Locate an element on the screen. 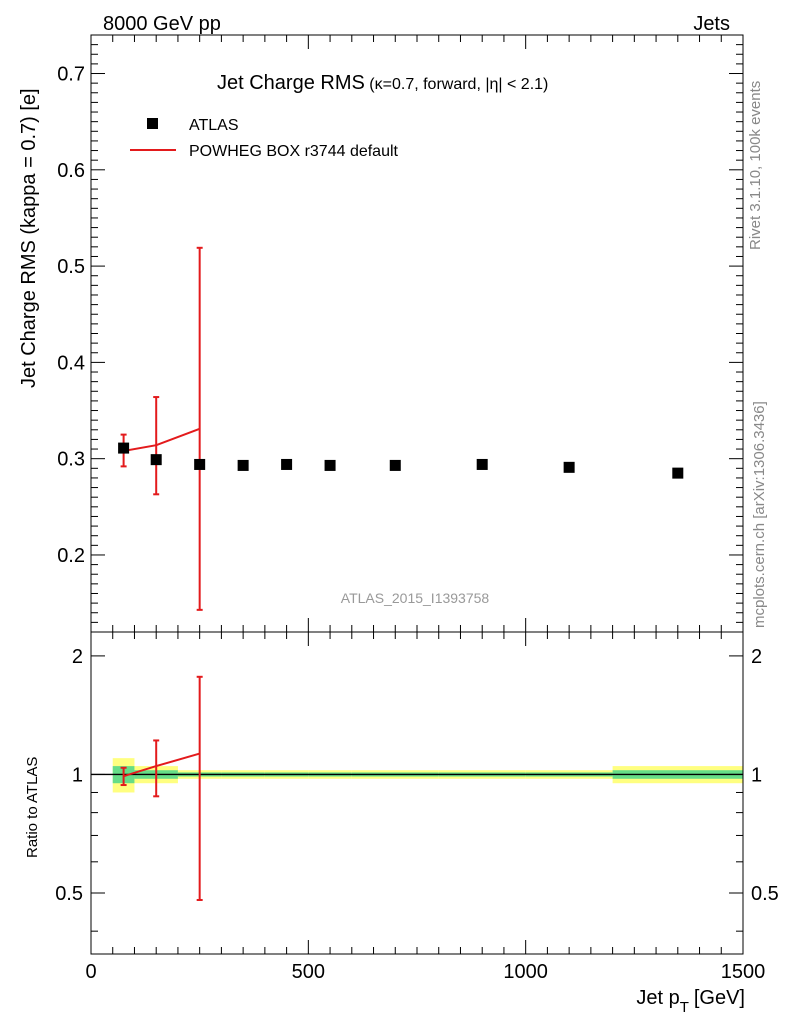 This screenshot has width=786, height=1024. header-right: Jets is located at coordinates (711, 24).